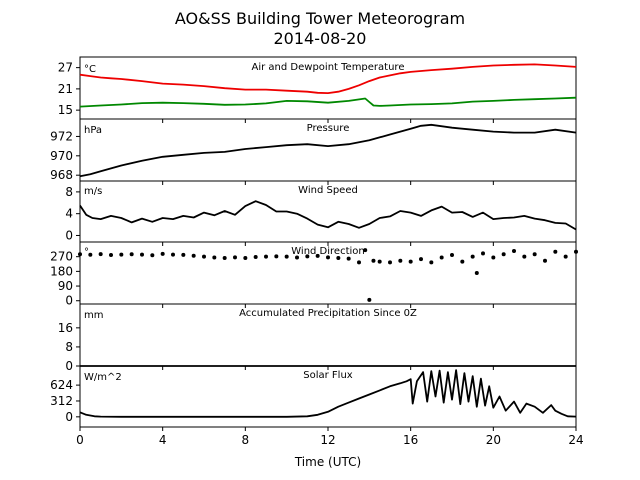 The width and height of the screenshot is (640, 480). What do you see at coordinates (65, 68) in the screenshot?
I see `panel-1-ytick-label-2: 27` at bounding box center [65, 68].